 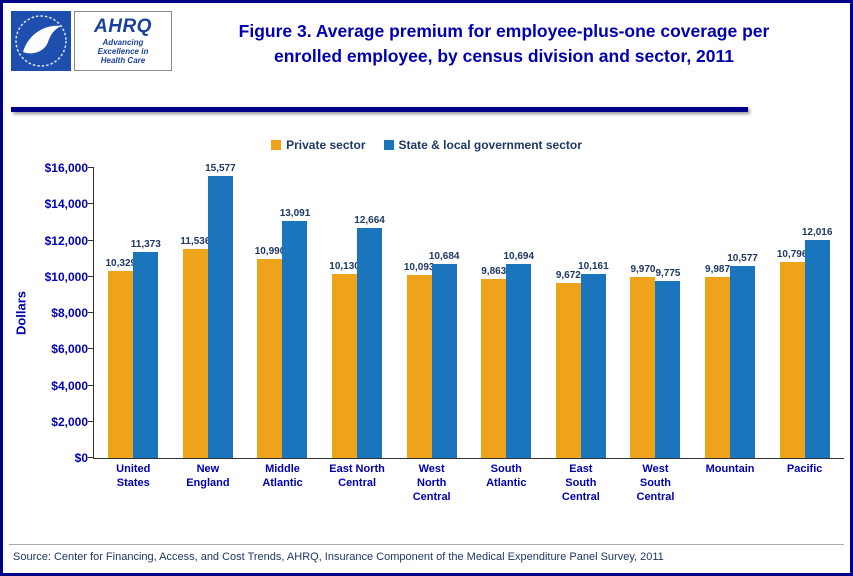 What do you see at coordinates (91, 59) in the screenshot?
I see `logo-block: AHRQ Advancing Excellence in Health Care` at bounding box center [91, 59].